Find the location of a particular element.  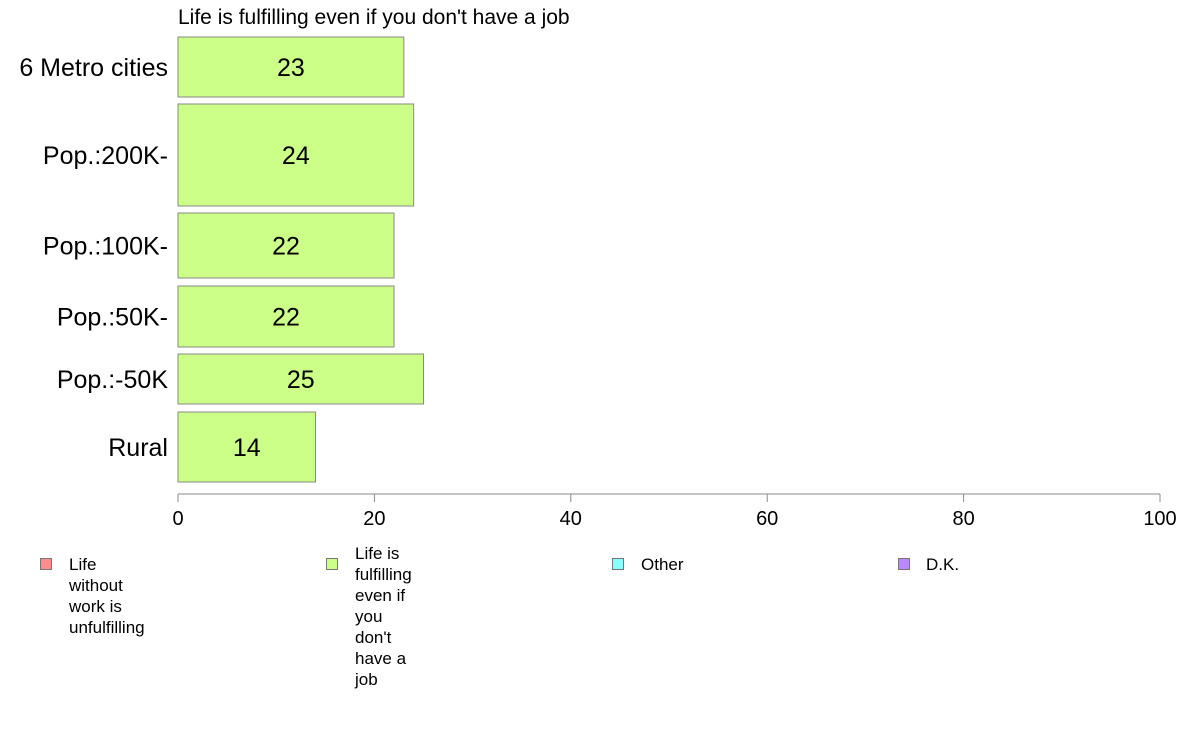

bar-value-label: 25 is located at coordinates (301, 380).